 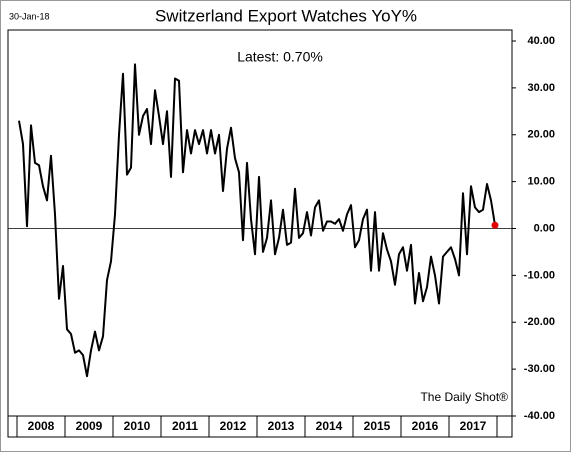 I want to click on x-tick-label: 2014, so click(x=329, y=426).